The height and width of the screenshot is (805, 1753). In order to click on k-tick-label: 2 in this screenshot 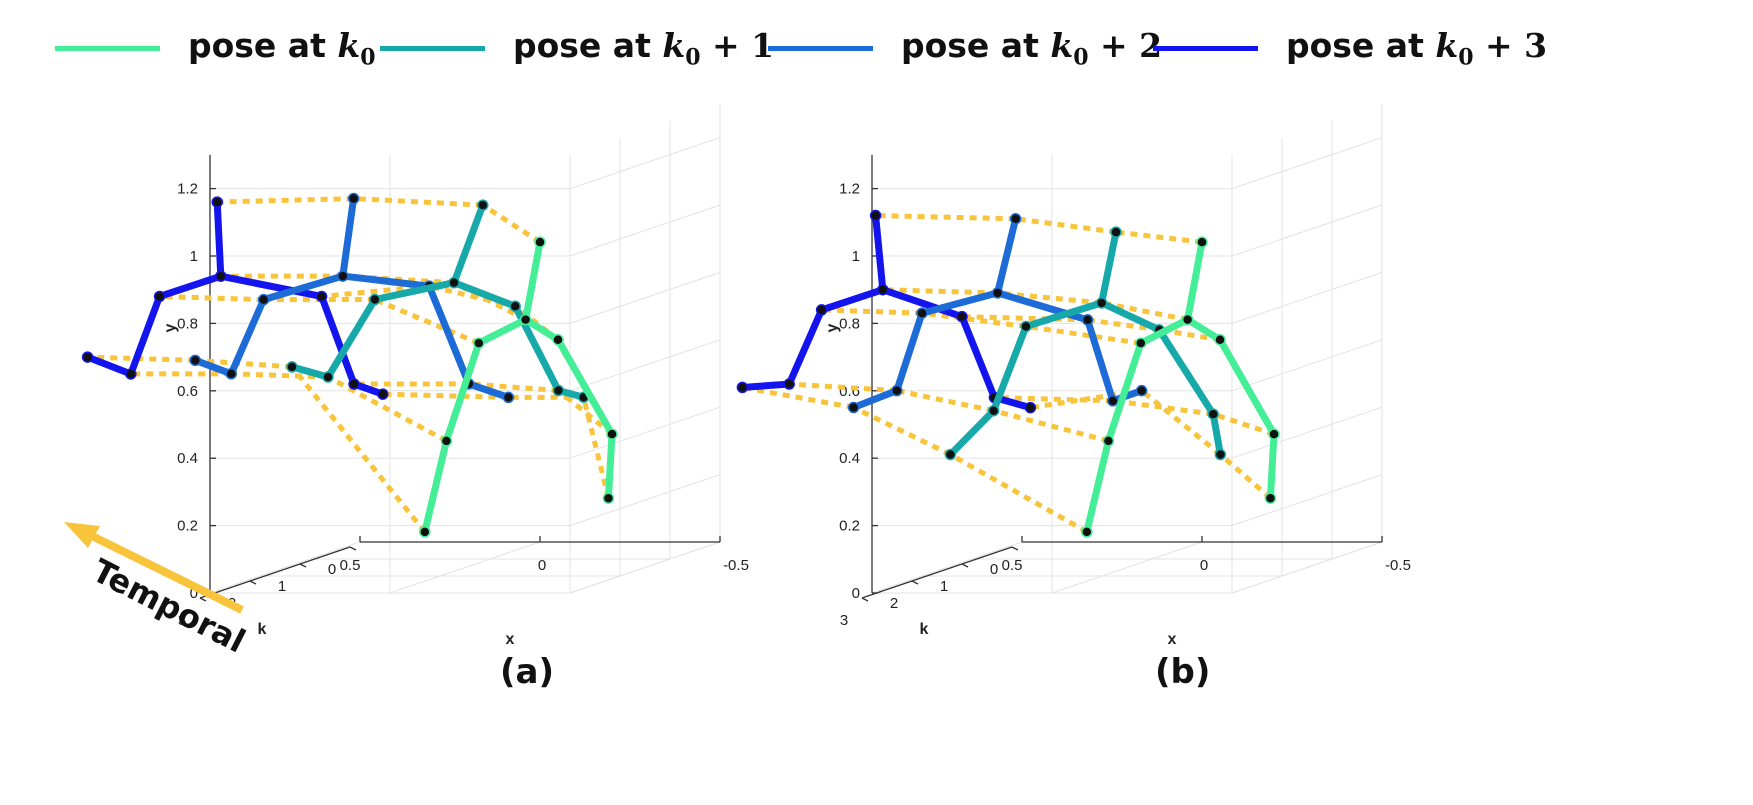, I will do `click(894, 603)`.